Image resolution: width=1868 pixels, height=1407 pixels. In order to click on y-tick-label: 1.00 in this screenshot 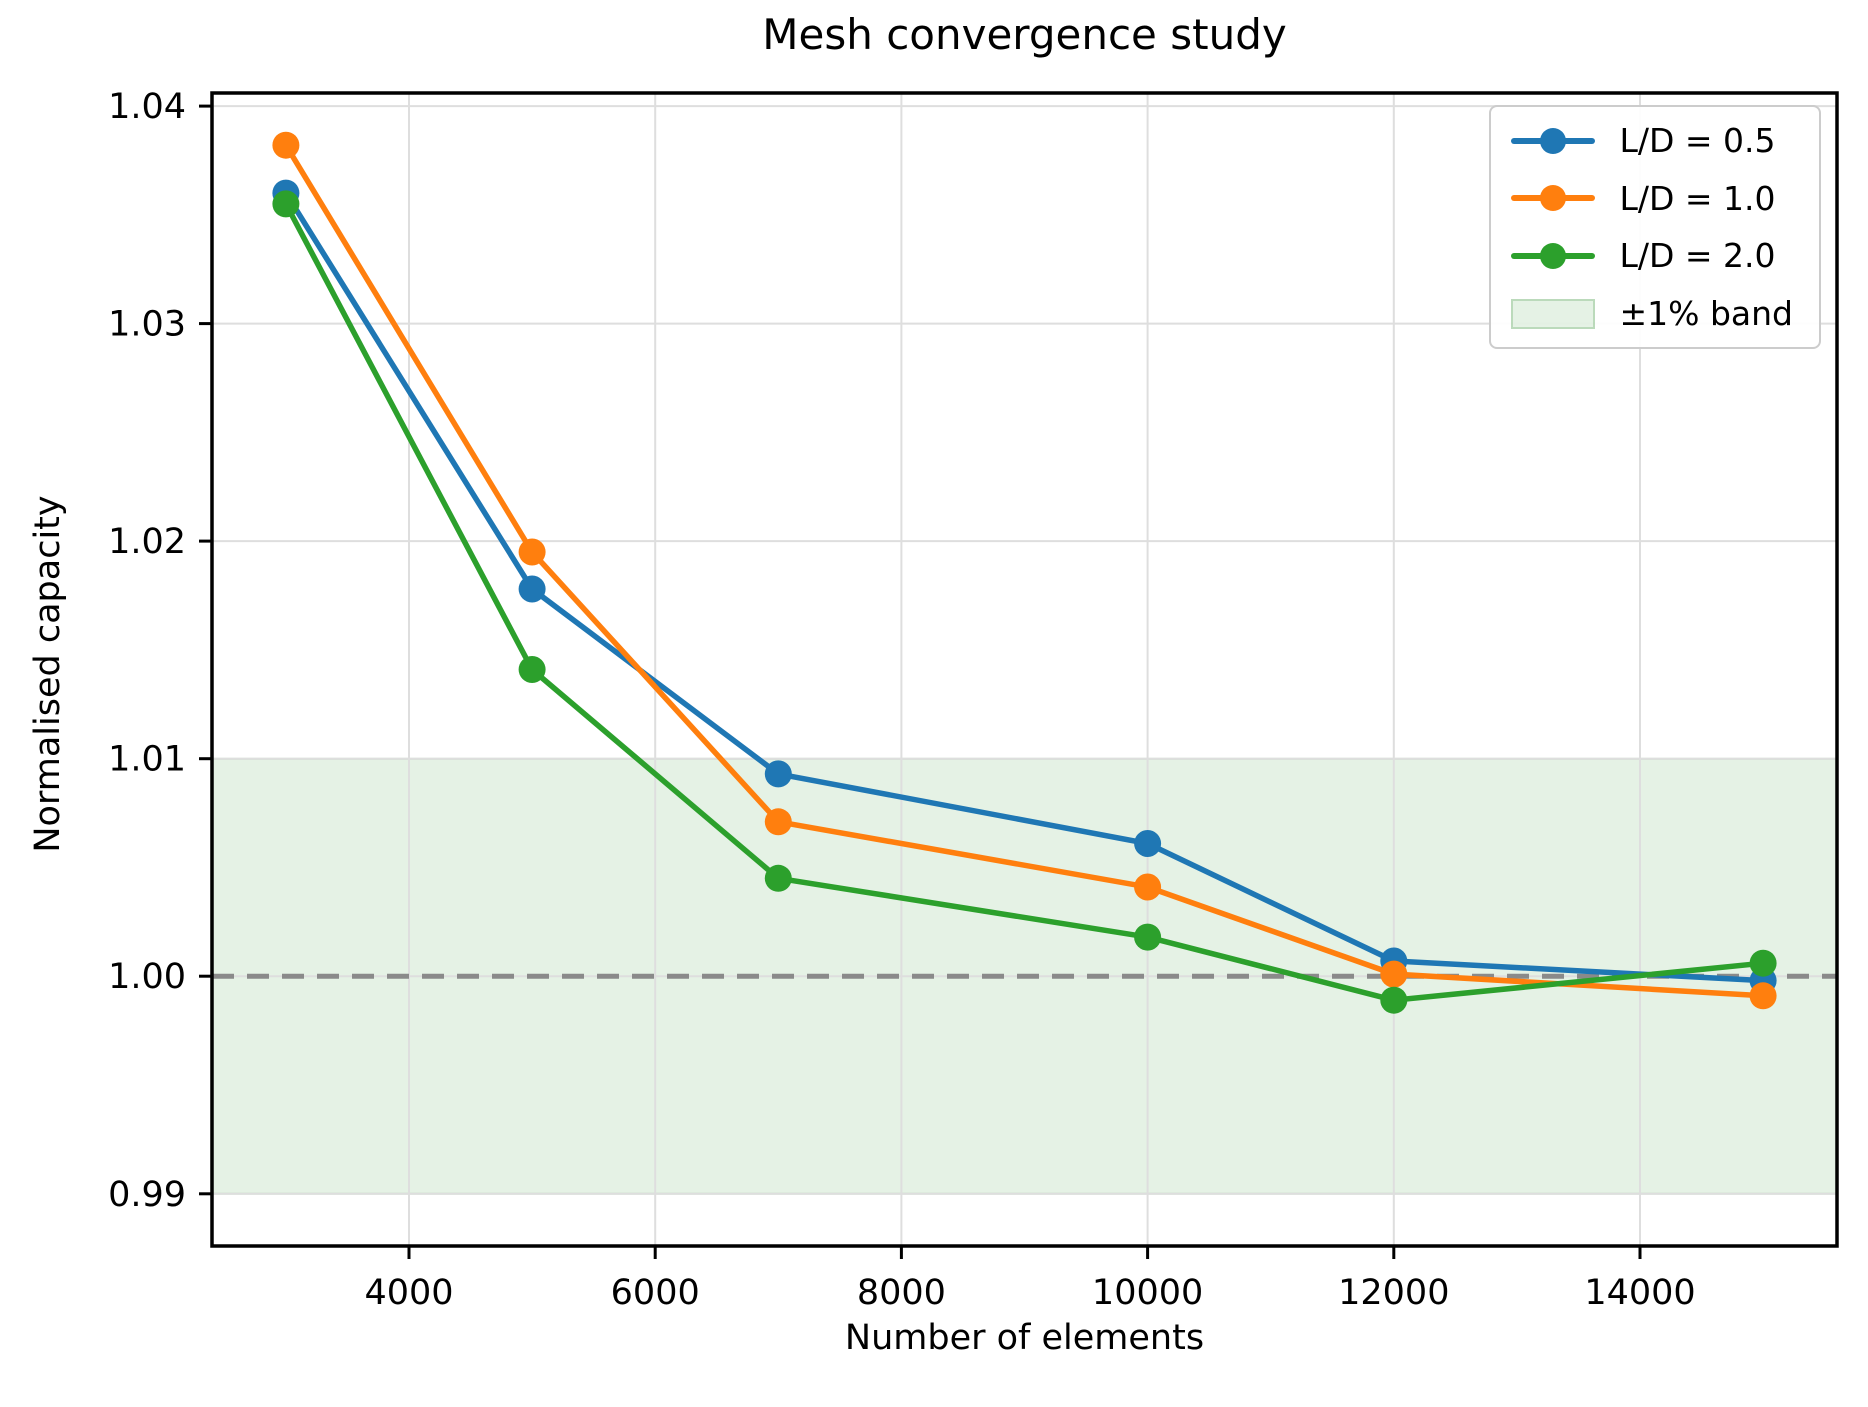, I will do `click(147, 977)`.